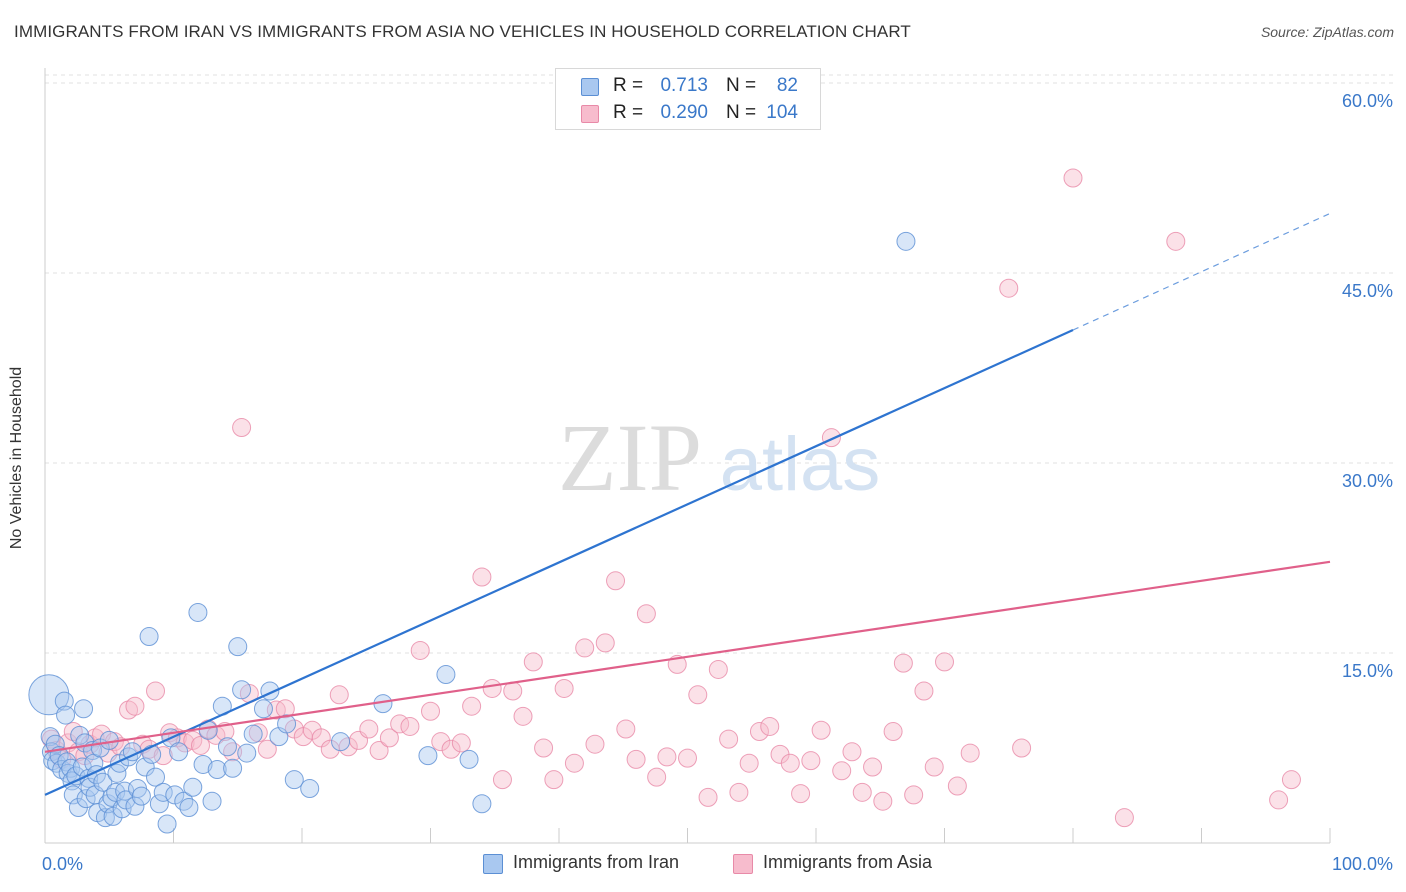 The image size is (1406, 892). What do you see at coordinates (684, 85) in the screenshot?
I see `iran-r-value: 0.713` at bounding box center [684, 85].